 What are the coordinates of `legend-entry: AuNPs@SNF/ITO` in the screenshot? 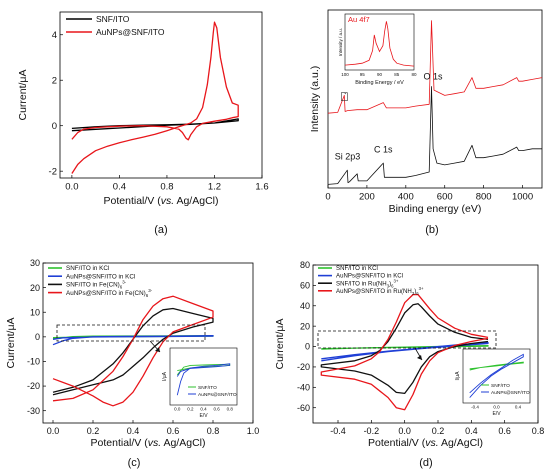 It's located at (130, 32).